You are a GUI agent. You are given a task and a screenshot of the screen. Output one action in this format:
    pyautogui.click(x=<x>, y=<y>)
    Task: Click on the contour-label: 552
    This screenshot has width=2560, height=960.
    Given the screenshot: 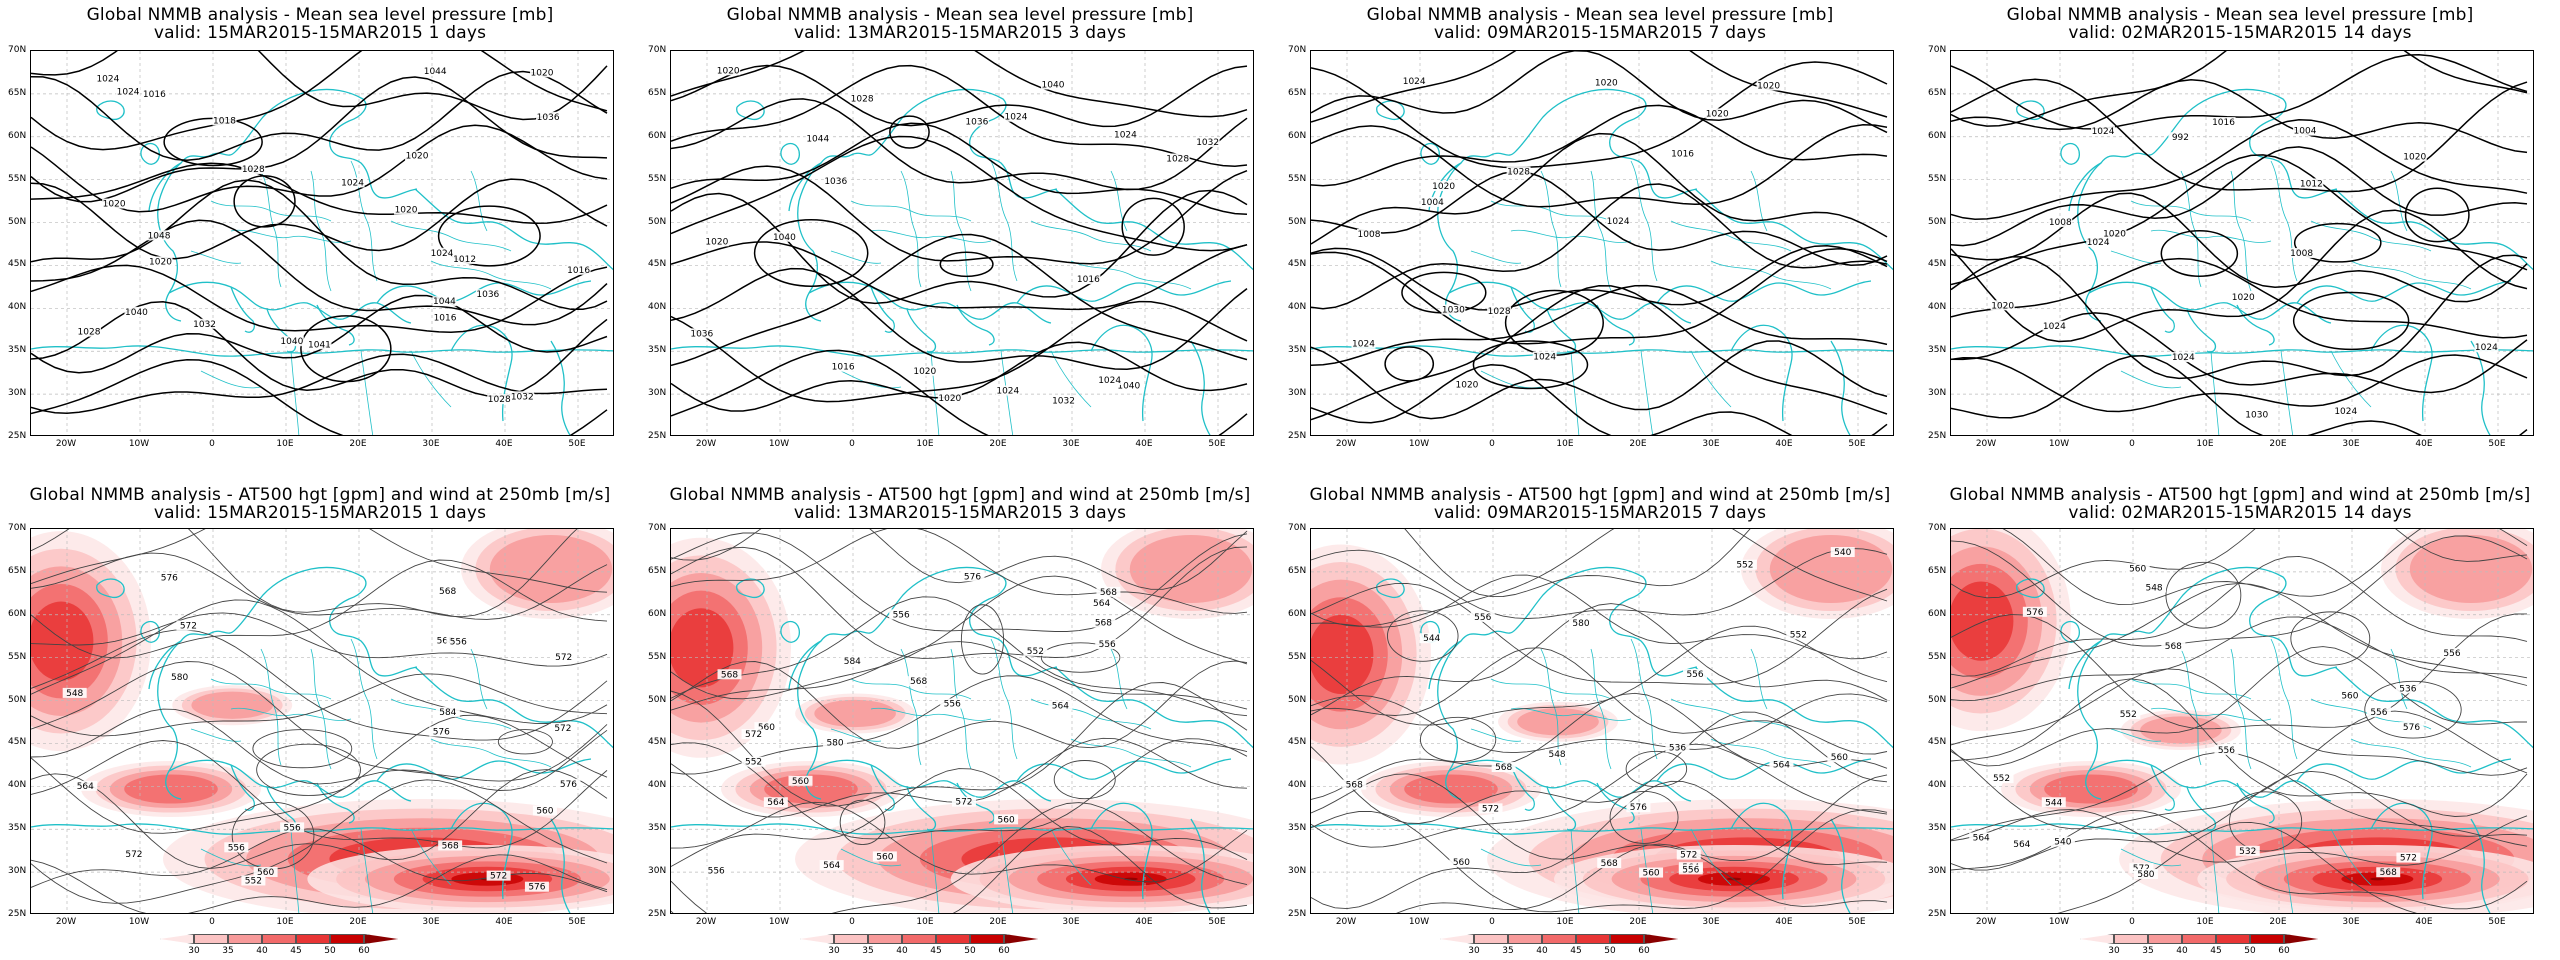 What is the action you would take?
    pyautogui.click(x=753, y=763)
    